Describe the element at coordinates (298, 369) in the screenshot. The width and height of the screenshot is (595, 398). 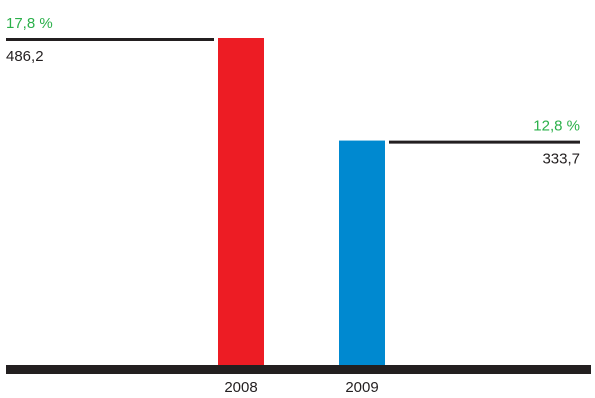
I see `x-axis-baseline` at that location.